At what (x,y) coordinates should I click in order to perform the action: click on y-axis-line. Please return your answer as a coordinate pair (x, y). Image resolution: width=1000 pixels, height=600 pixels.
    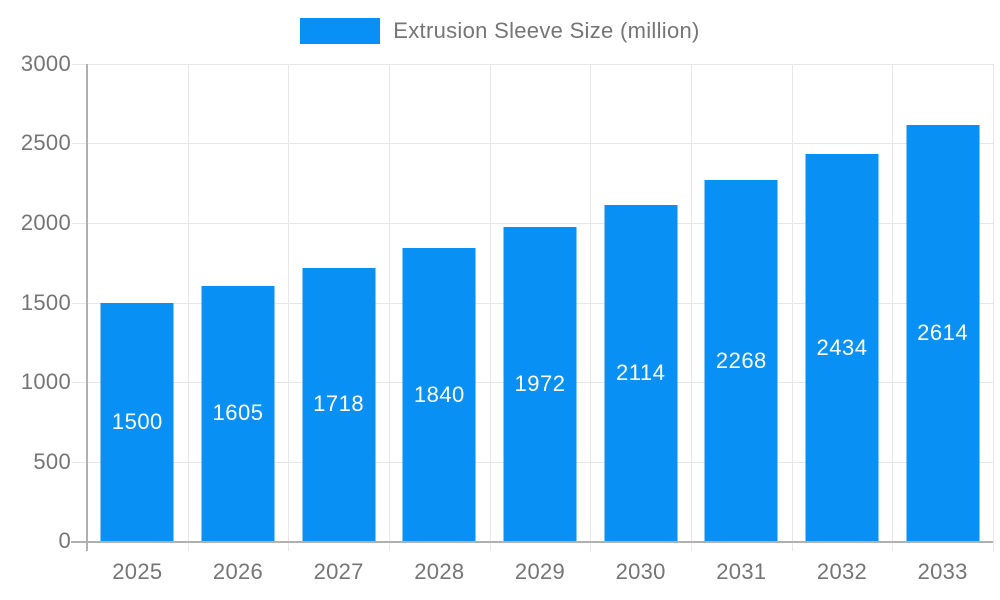
    Looking at the image, I should click on (87, 307).